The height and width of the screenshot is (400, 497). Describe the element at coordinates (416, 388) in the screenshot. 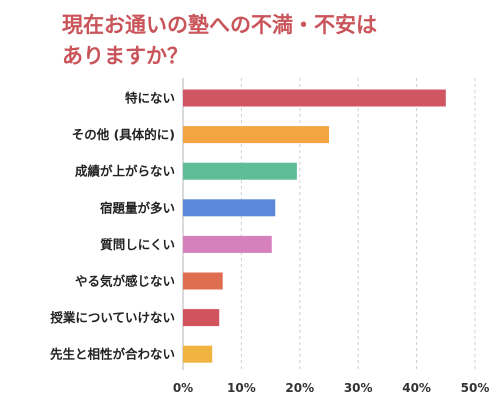

I see `x-tick-label: 40%` at that location.